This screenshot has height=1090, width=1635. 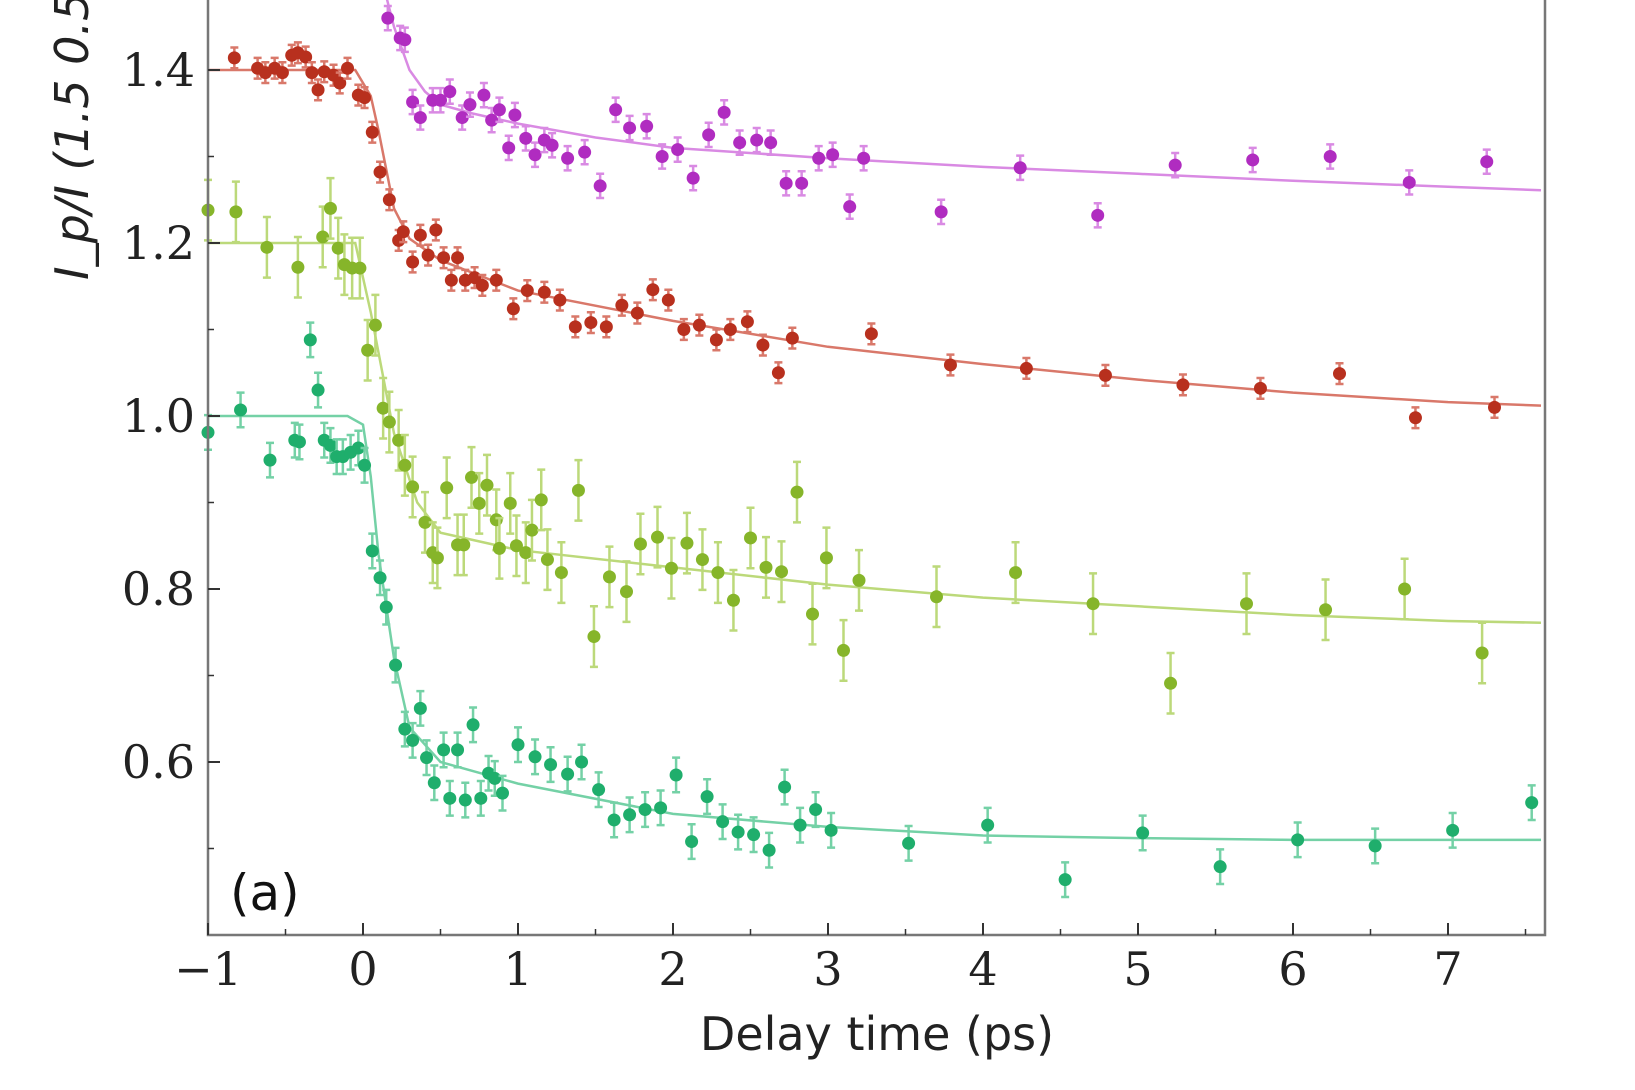 What do you see at coordinates (158, 243) in the screenshot?
I see `y-tick-label: 1.2` at bounding box center [158, 243].